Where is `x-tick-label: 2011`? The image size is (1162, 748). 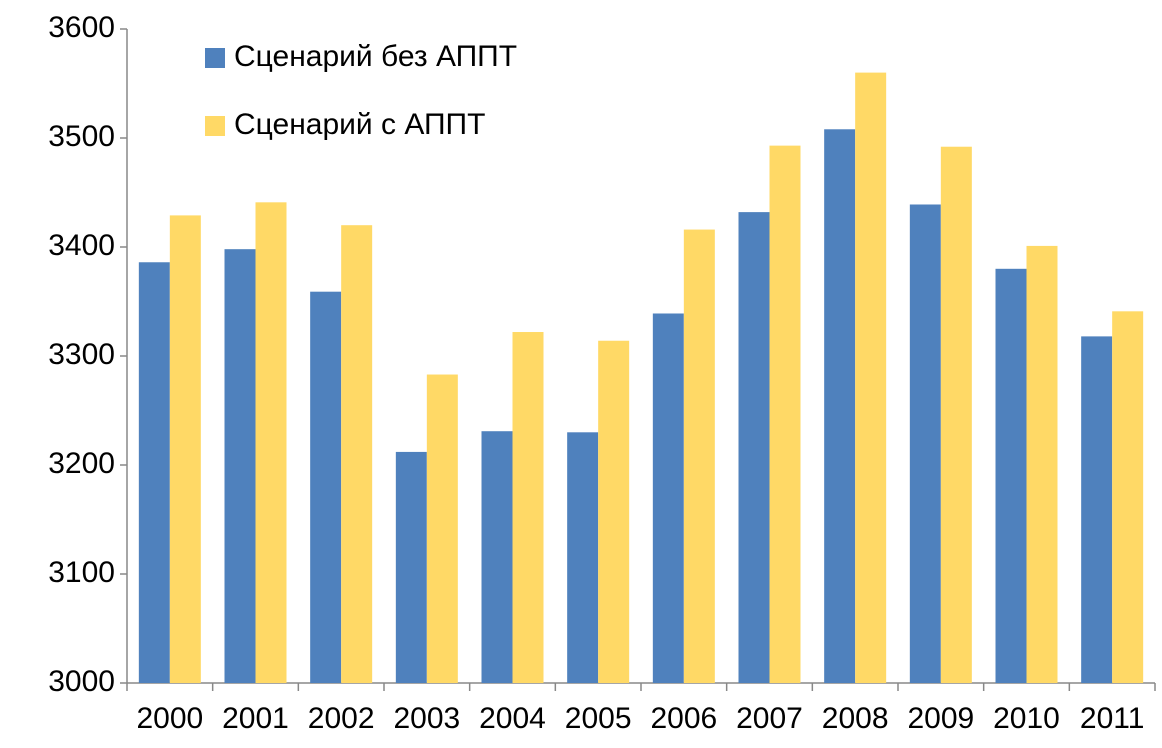
x-tick-label: 2011 is located at coordinates (1112, 718).